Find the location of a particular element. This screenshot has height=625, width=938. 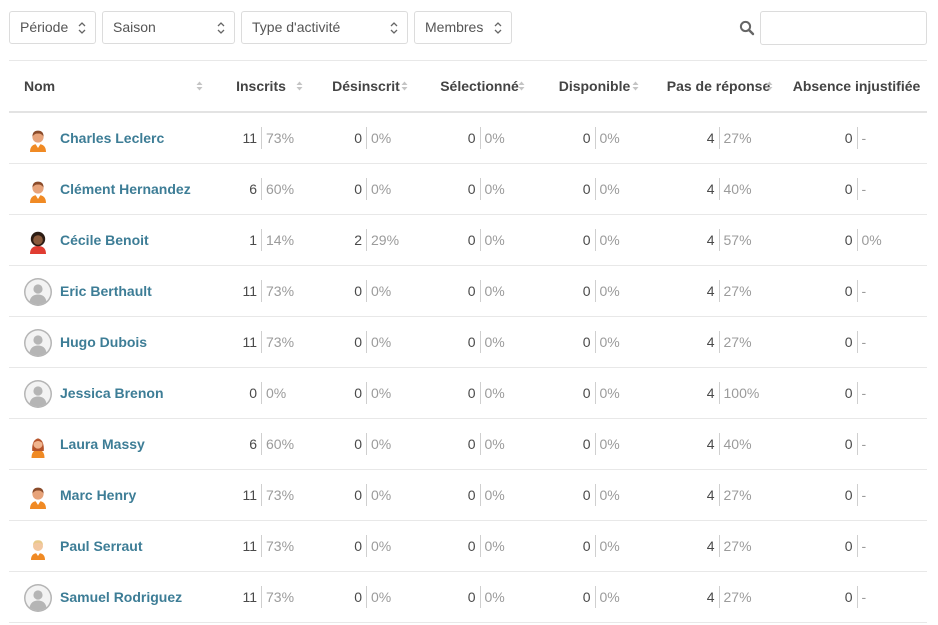

member-name-link: Marc Henry is located at coordinates (98, 494).